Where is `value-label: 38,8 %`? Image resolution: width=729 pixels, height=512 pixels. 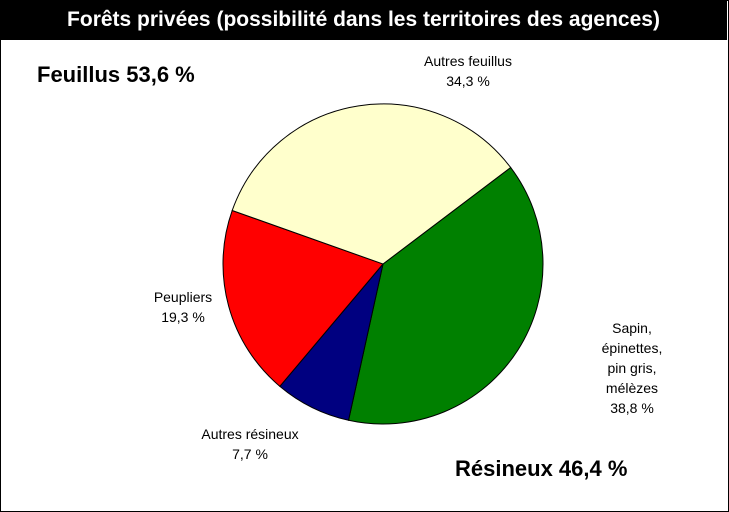 value-label: 38,8 % is located at coordinates (632, 408).